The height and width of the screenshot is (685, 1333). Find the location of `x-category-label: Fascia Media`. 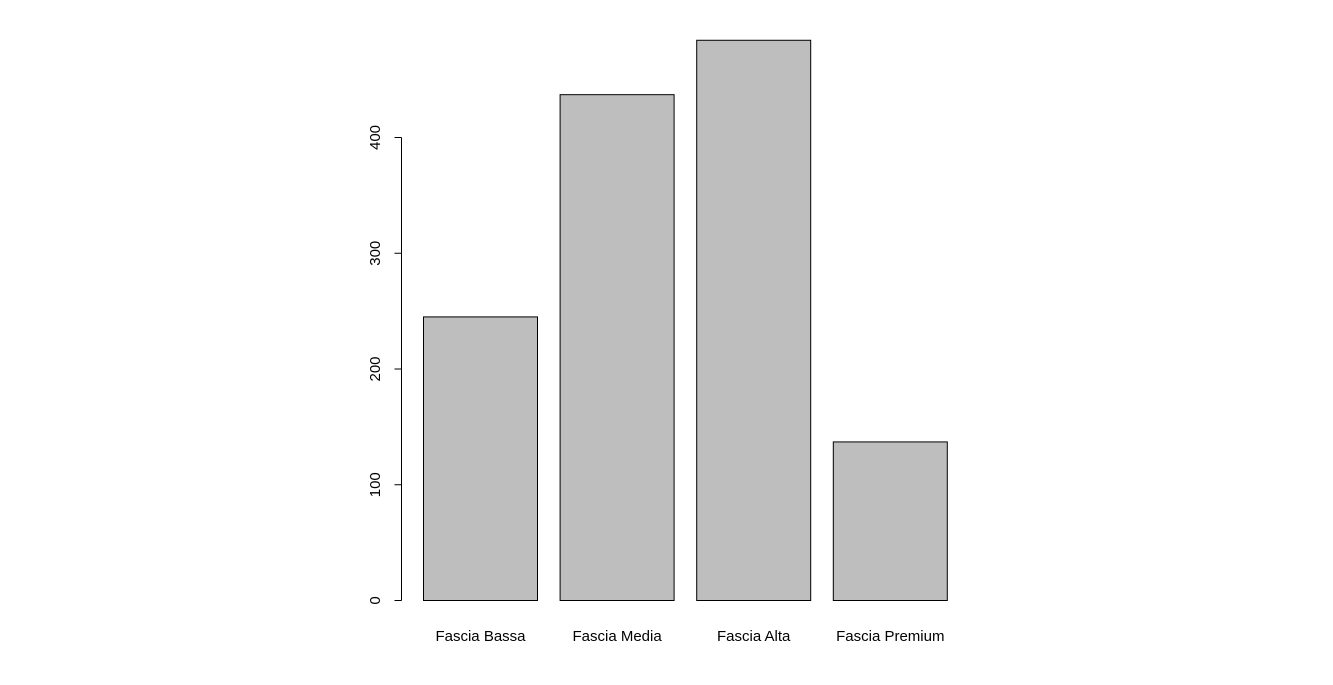

x-category-label: Fascia Media is located at coordinates (617, 636).